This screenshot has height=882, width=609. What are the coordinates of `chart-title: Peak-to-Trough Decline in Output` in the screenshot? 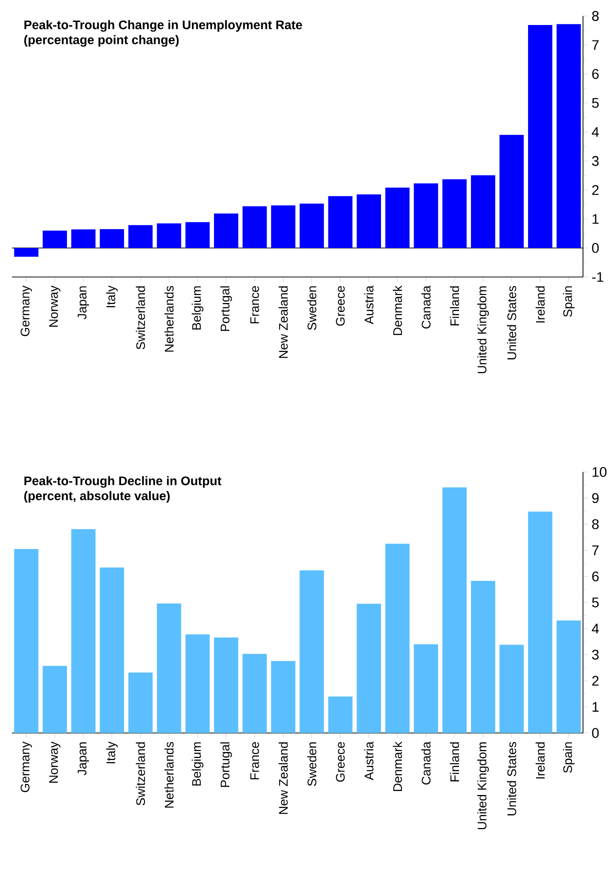 It's located at (123, 482).